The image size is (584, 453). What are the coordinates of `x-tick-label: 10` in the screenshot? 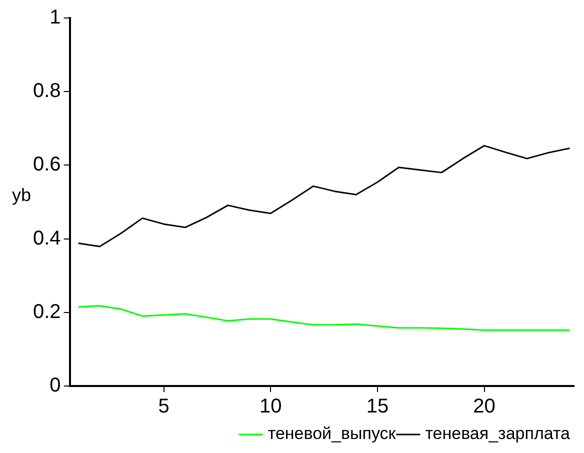 It's located at (271, 407).